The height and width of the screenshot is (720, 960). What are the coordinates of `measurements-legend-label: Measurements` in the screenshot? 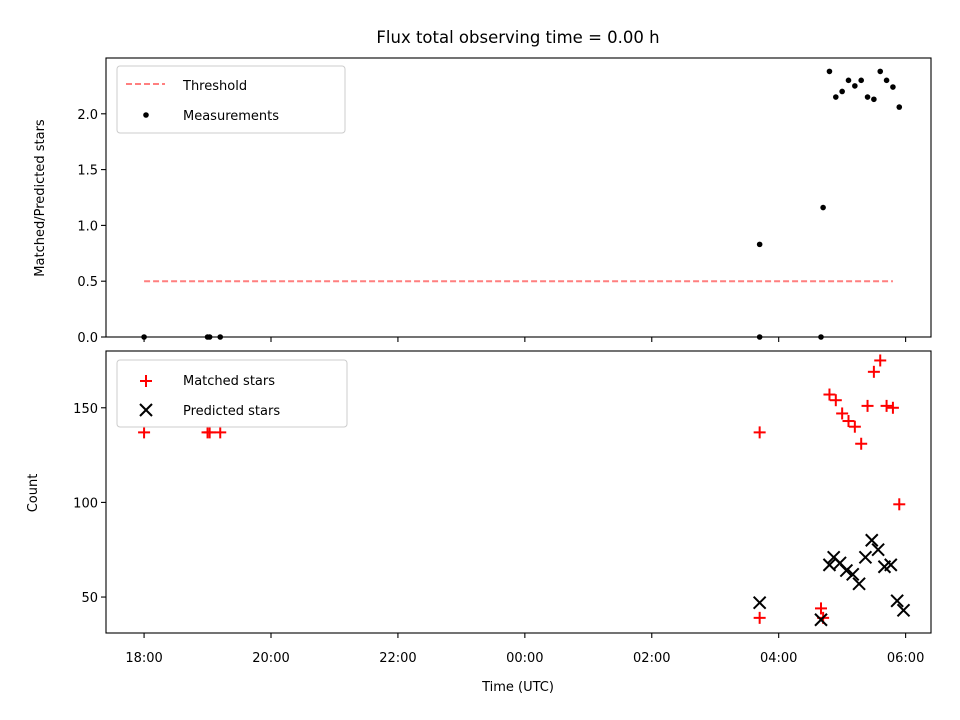 It's located at (231, 116).